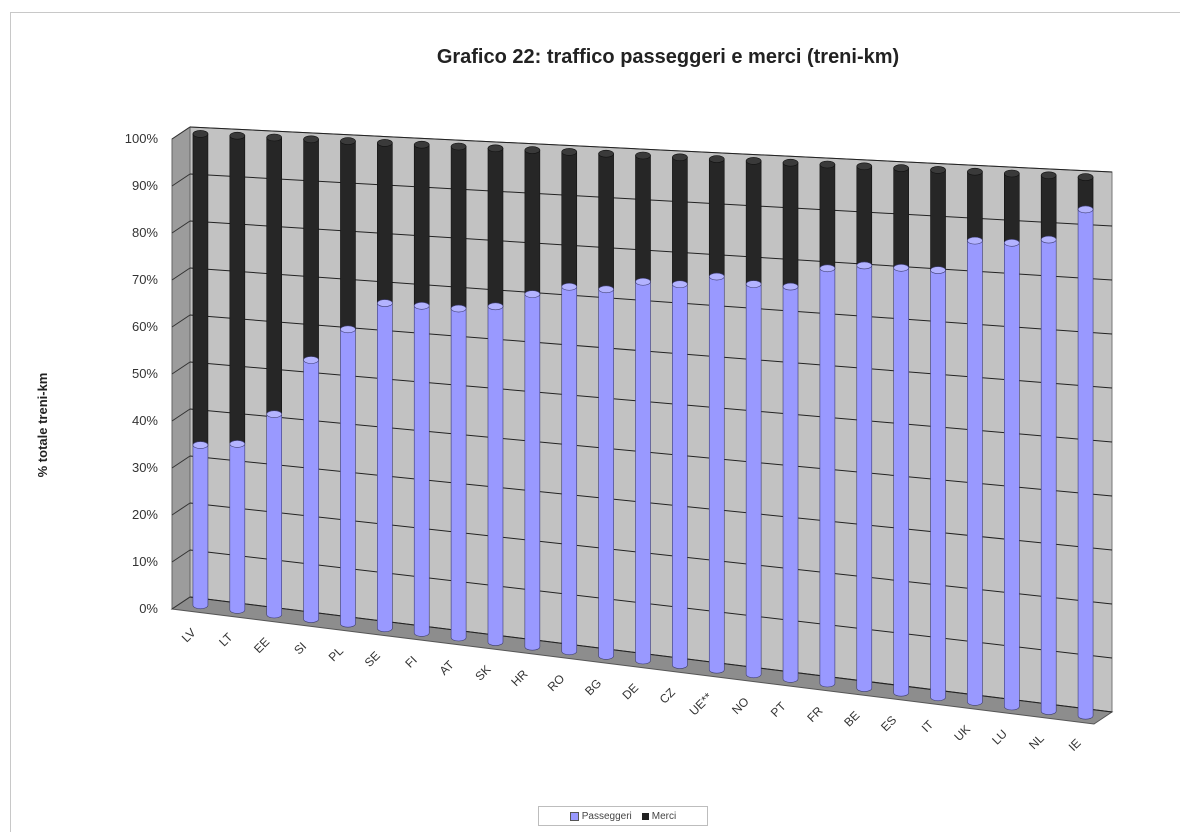 This screenshot has width=1187, height=832. I want to click on y-tick-label: 20%, so click(145, 514).